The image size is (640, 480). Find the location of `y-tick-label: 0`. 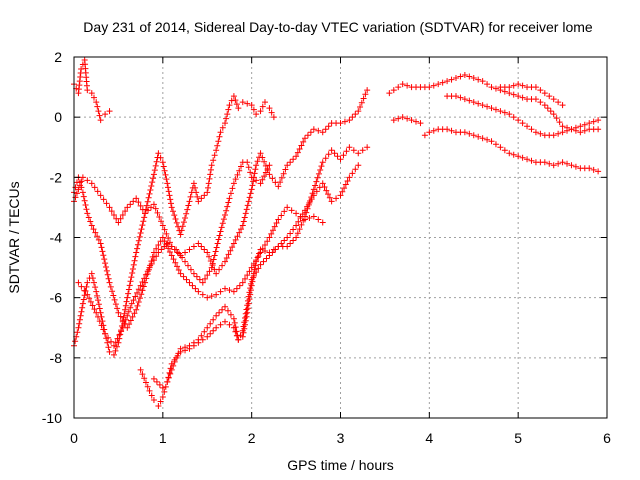

y-tick-label: 0 is located at coordinates (58, 117).